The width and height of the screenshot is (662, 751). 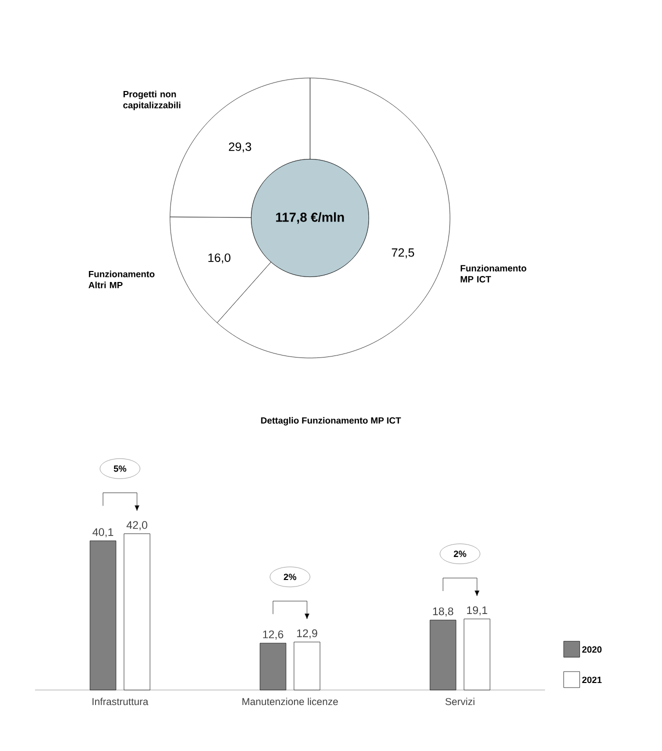 What do you see at coordinates (592, 649) in the screenshot?
I see `legend-label: 2020` at bounding box center [592, 649].